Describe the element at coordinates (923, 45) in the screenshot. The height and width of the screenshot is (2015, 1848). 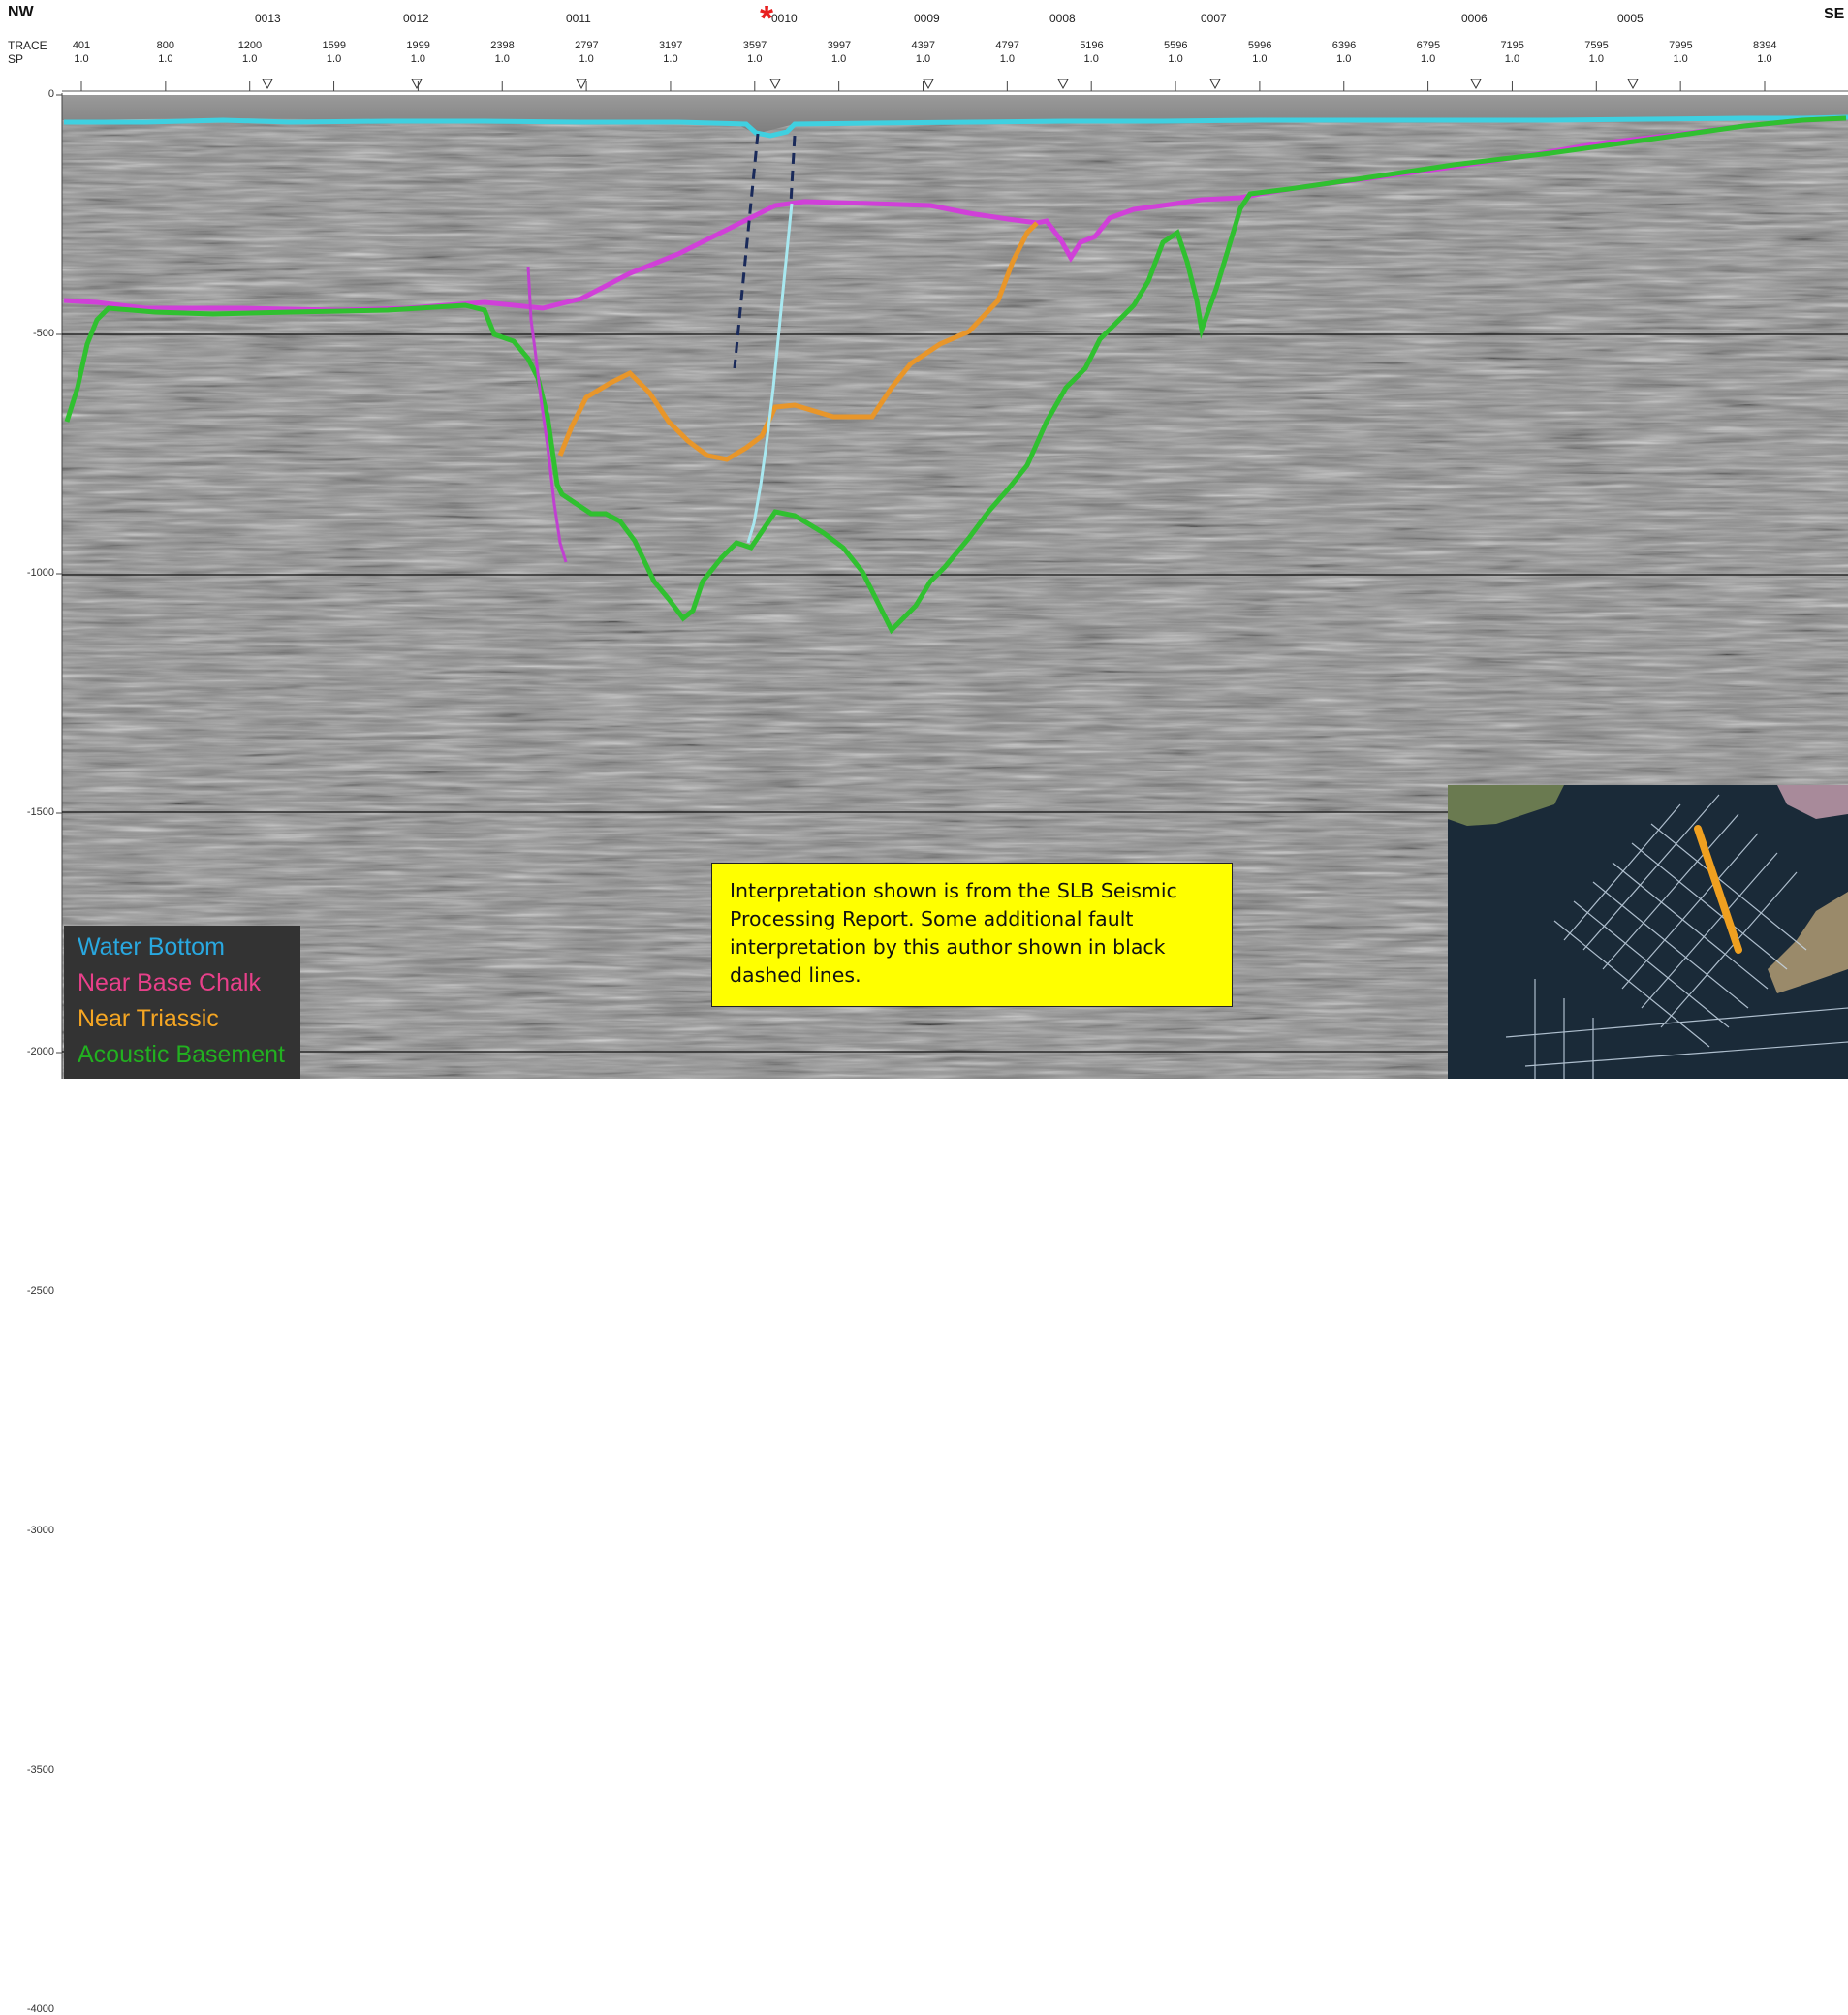
I see `trace-number: 4397` at that location.